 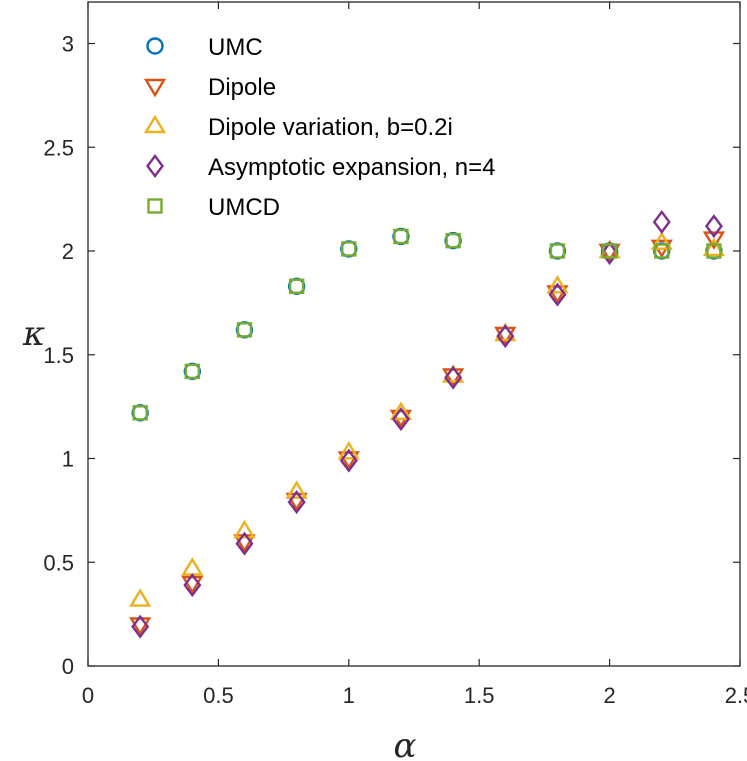 I want to click on y-tick-label: 1, so click(x=68, y=459).